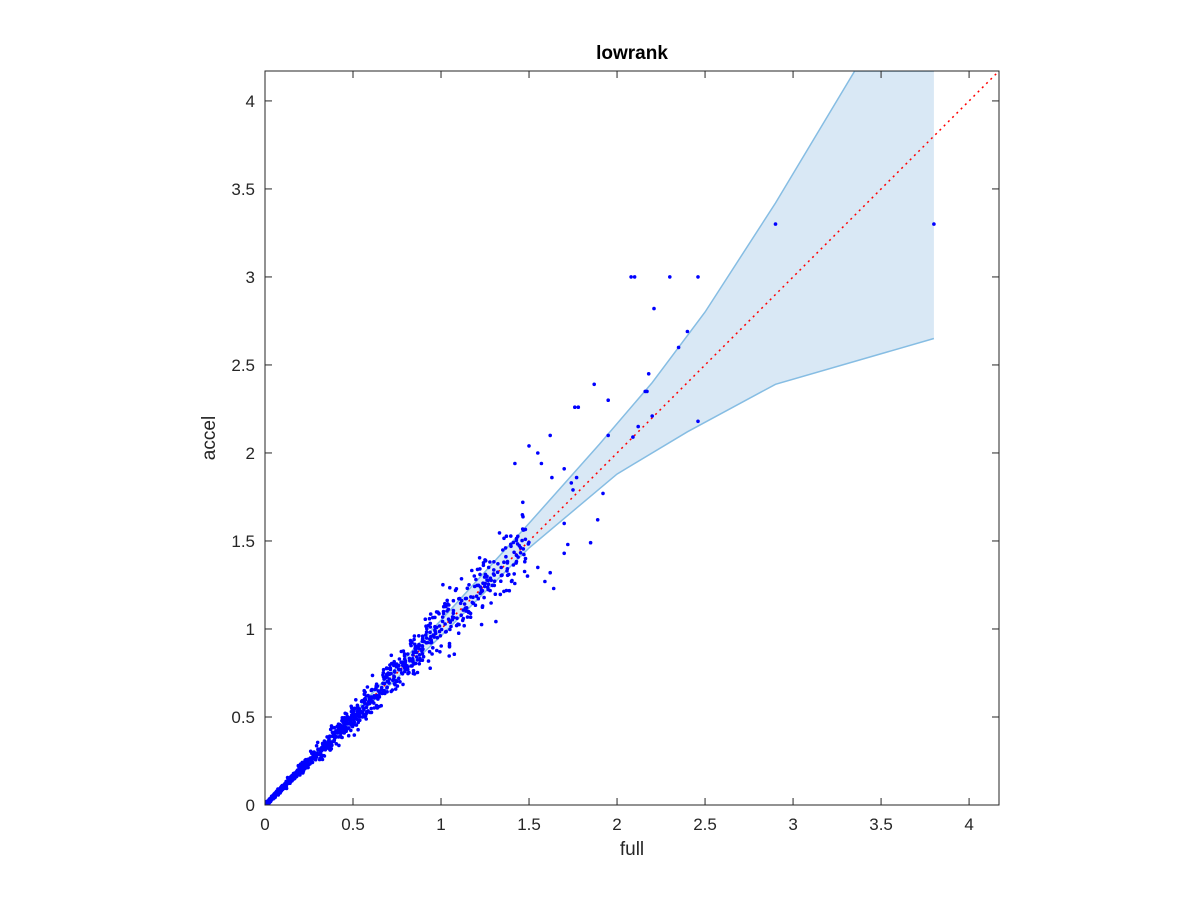 Image resolution: width=1200 pixels, height=900 pixels. I want to click on x-axis-label: full, so click(632, 849).